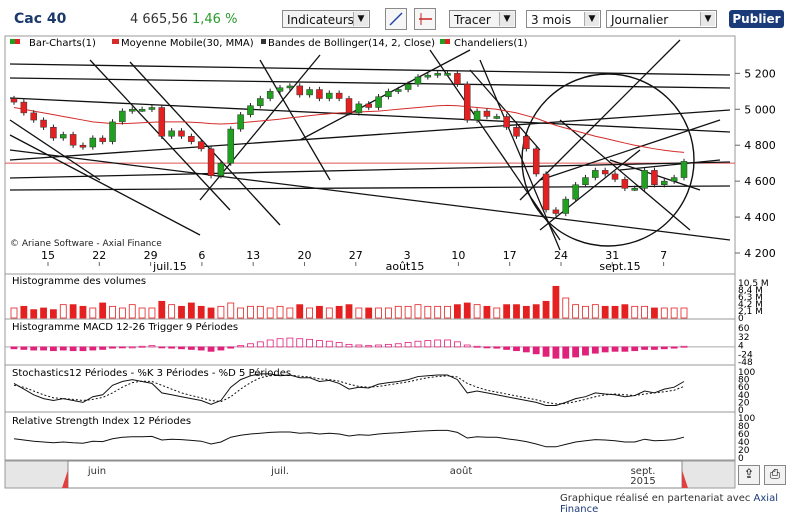  I want to click on navigator-window, so click(375, 474).